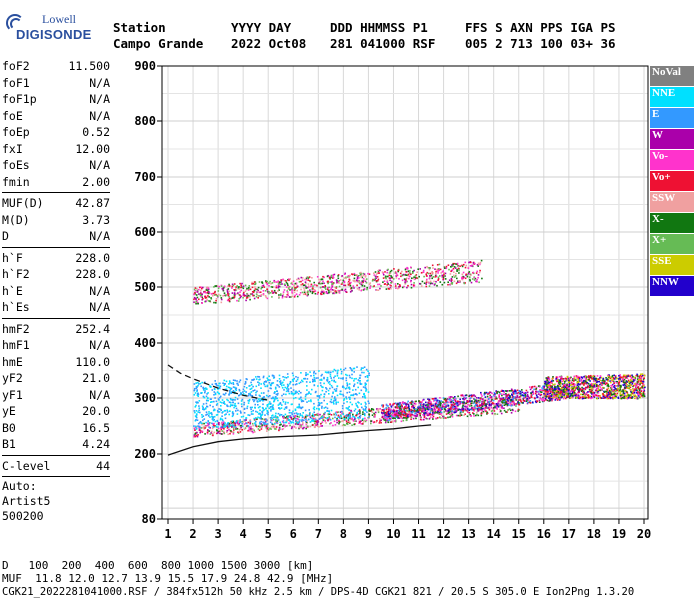 The image size is (700, 600). Describe the element at coordinates (96, 427) in the screenshot. I see `param-value: 16.5` at that location.